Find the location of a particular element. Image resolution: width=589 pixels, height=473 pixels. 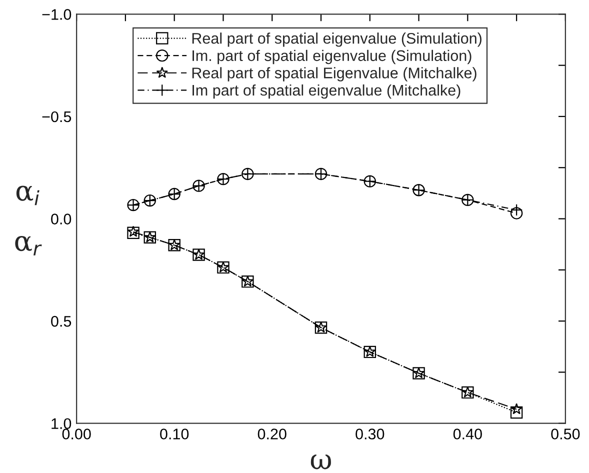

x-tick-label: 0.50 is located at coordinates (565, 434).